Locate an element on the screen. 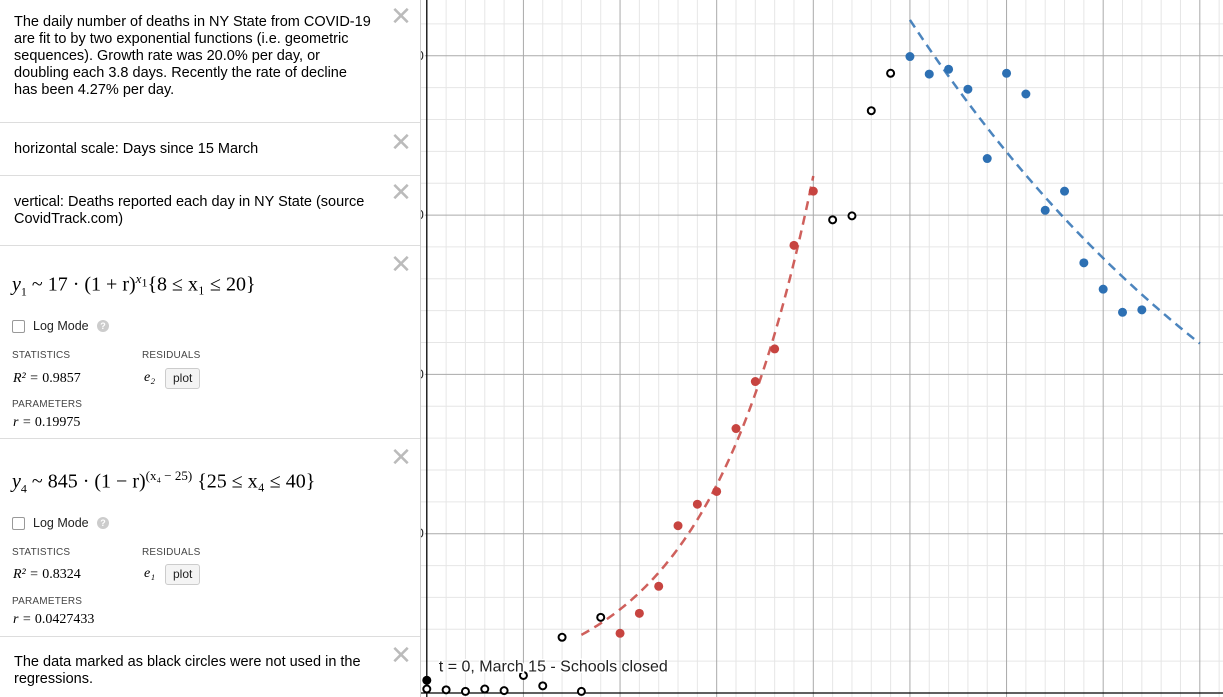 Image resolution: width=1223 pixels, height=697 pixels. regression-2-restriction: {25 ≤ x₄ ≤ 40} is located at coordinates (256, 481).